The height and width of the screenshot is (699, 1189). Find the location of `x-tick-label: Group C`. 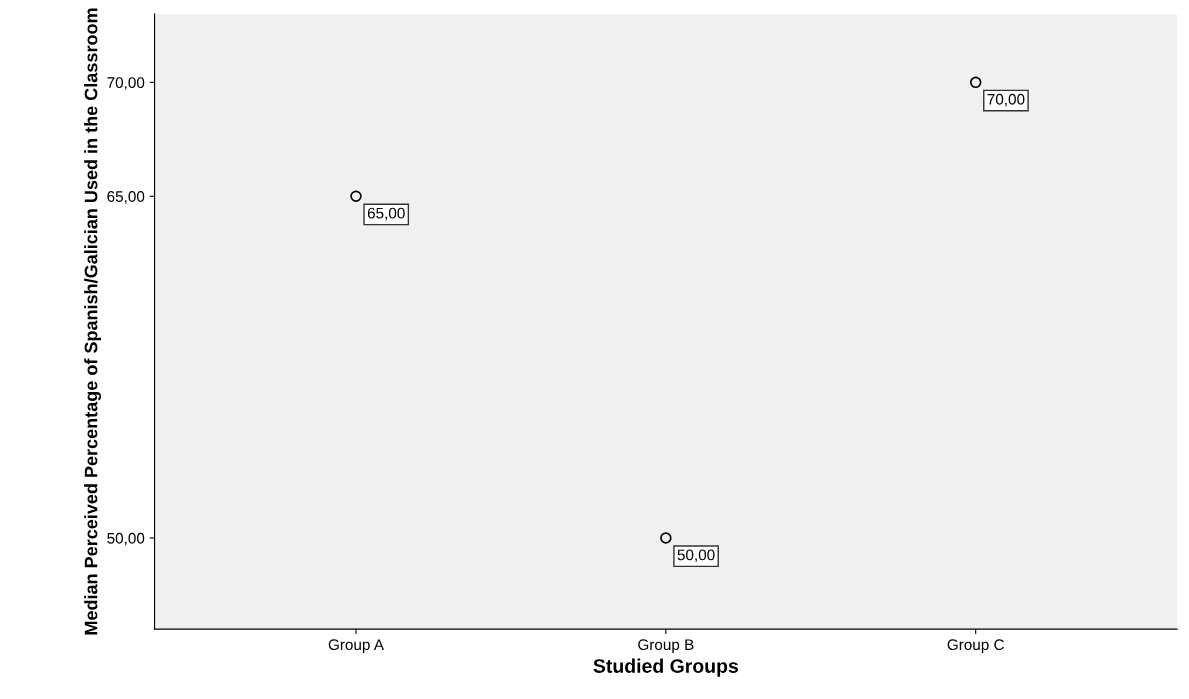

x-tick-label: Group C is located at coordinates (975, 646).